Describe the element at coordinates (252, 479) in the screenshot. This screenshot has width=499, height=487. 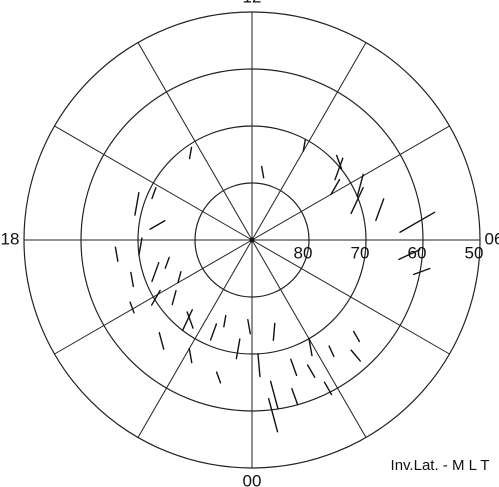
I see `mlt-label: 00` at that location.